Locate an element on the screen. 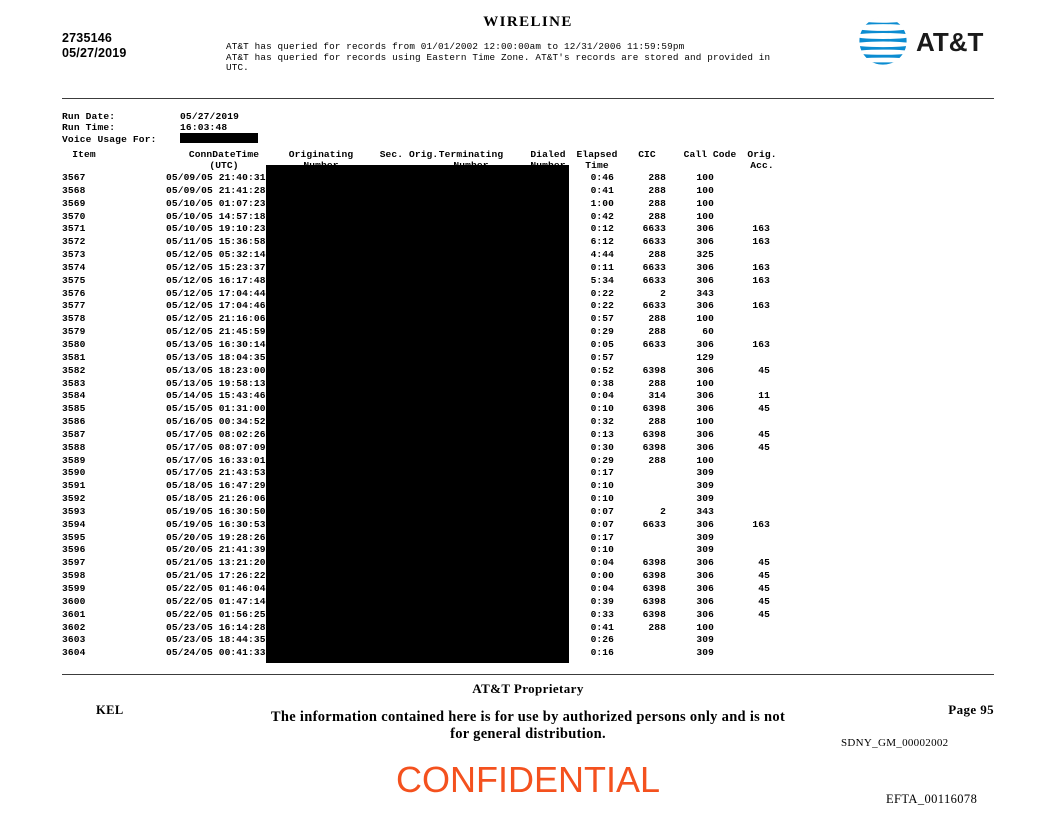 Image resolution: width=1056 pixels, height=816 pixels. cell-item: 3587 is located at coordinates (74, 434).